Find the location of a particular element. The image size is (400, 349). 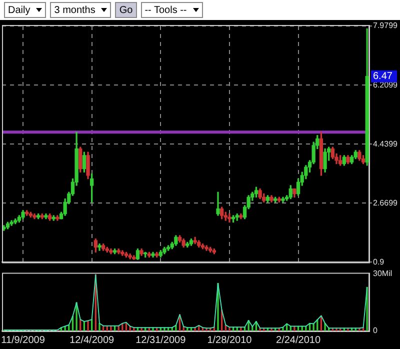

x-tick-label: 11/9/2009 is located at coordinates (23, 340).